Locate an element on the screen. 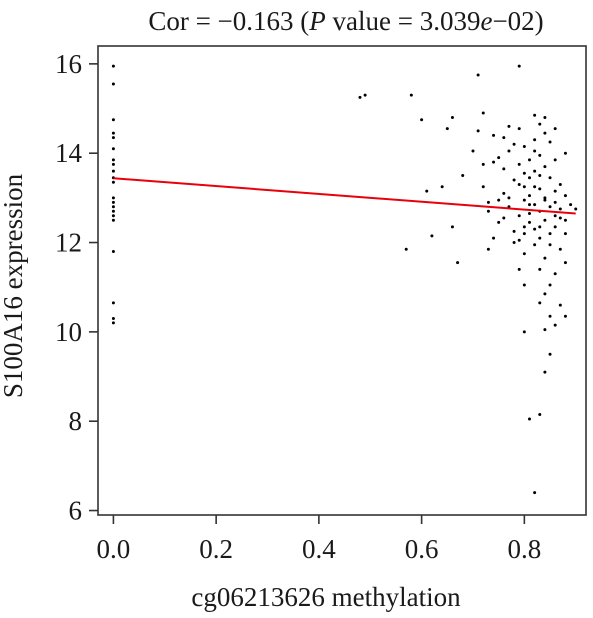 The height and width of the screenshot is (618, 593). regression-line is located at coordinates (344, 196).